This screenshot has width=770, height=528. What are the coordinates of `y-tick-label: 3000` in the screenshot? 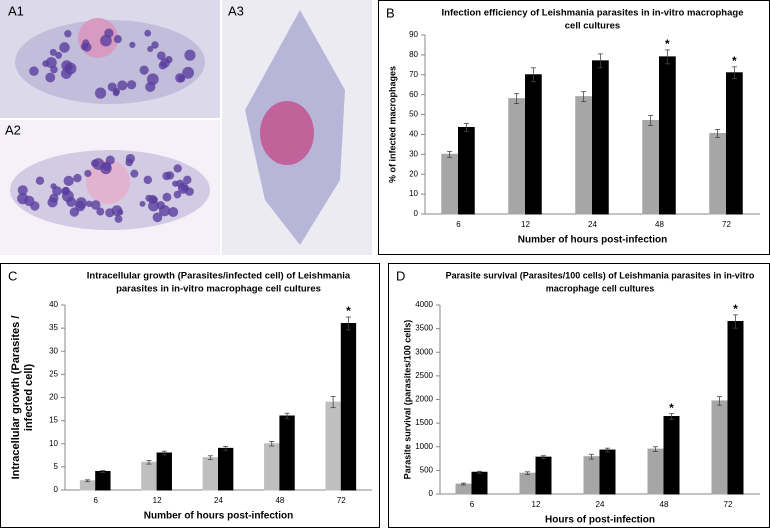 It's located at (424, 351).